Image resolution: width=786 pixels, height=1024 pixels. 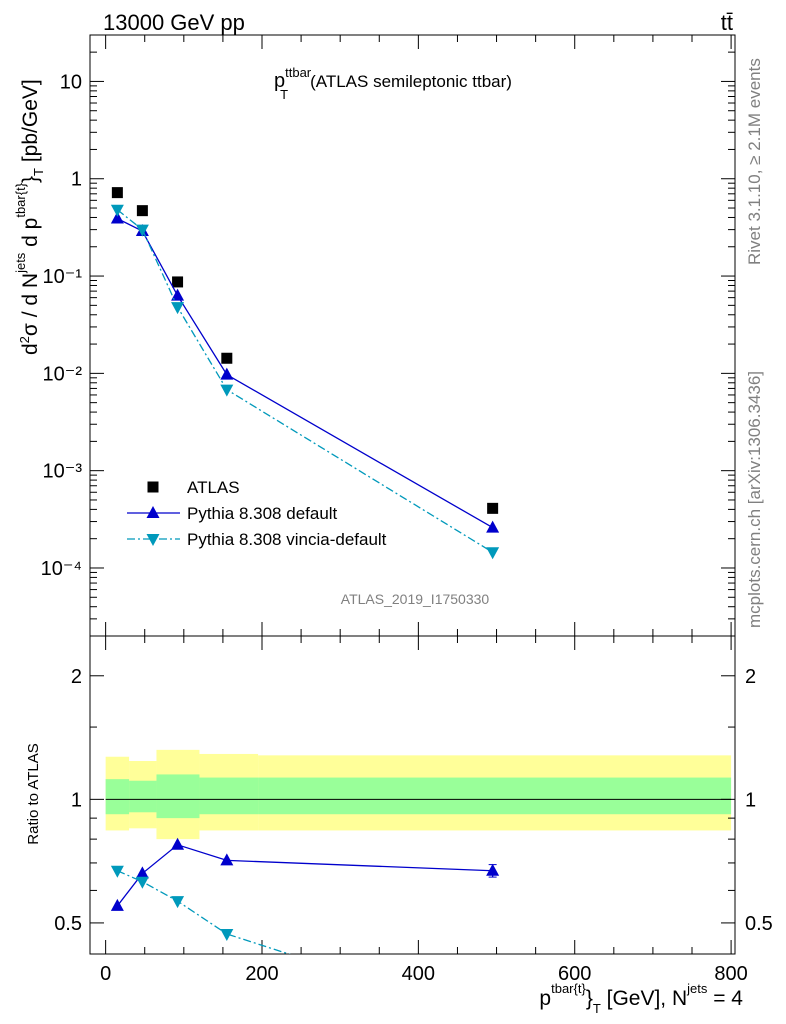 What do you see at coordinates (641, 998) in the screenshot?
I see `x-axis-label: ptbar{t}}T [GeV], Njets = 4` at bounding box center [641, 998].